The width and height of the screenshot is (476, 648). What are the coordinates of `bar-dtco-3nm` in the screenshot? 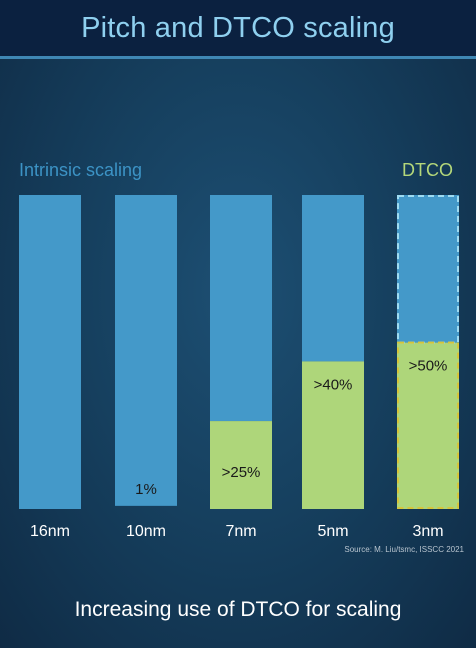 It's located at (428, 425).